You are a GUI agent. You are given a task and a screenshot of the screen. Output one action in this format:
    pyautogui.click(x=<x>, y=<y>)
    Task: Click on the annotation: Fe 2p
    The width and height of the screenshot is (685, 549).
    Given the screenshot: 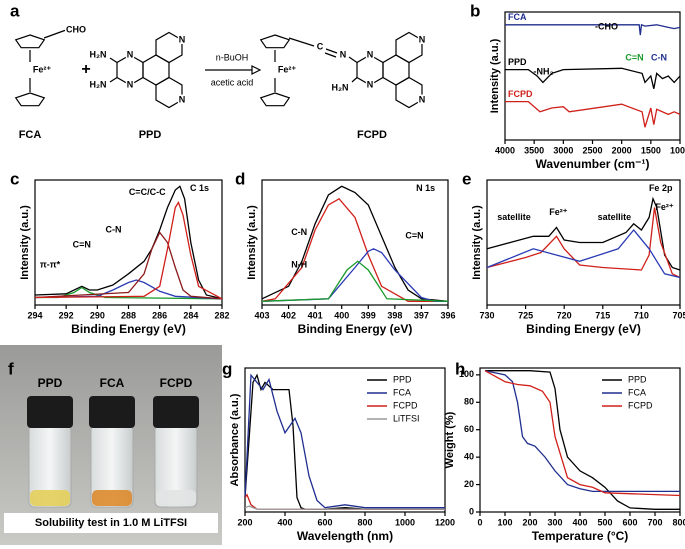 What is the action you would take?
    pyautogui.click(x=661, y=188)
    